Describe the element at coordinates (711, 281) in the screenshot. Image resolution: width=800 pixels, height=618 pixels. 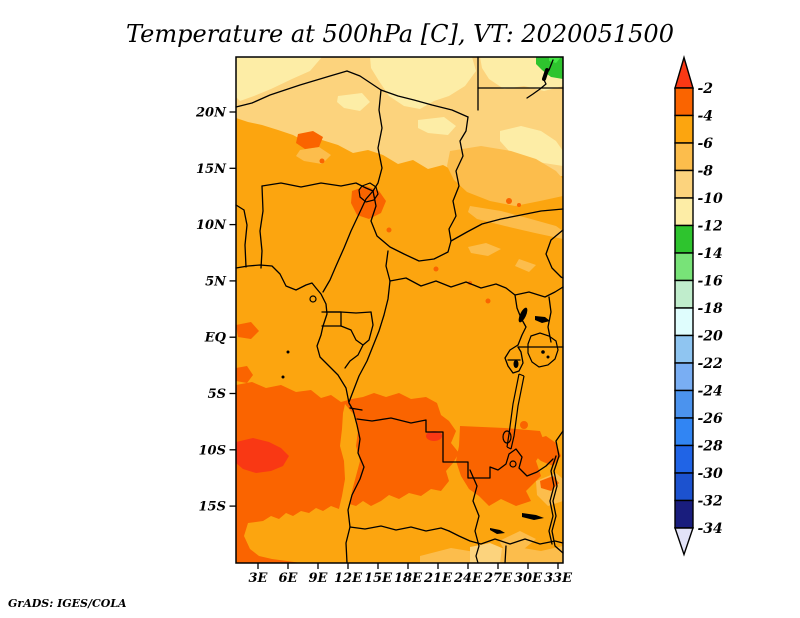
I see `colorbar-tick-label: -16` at that location.